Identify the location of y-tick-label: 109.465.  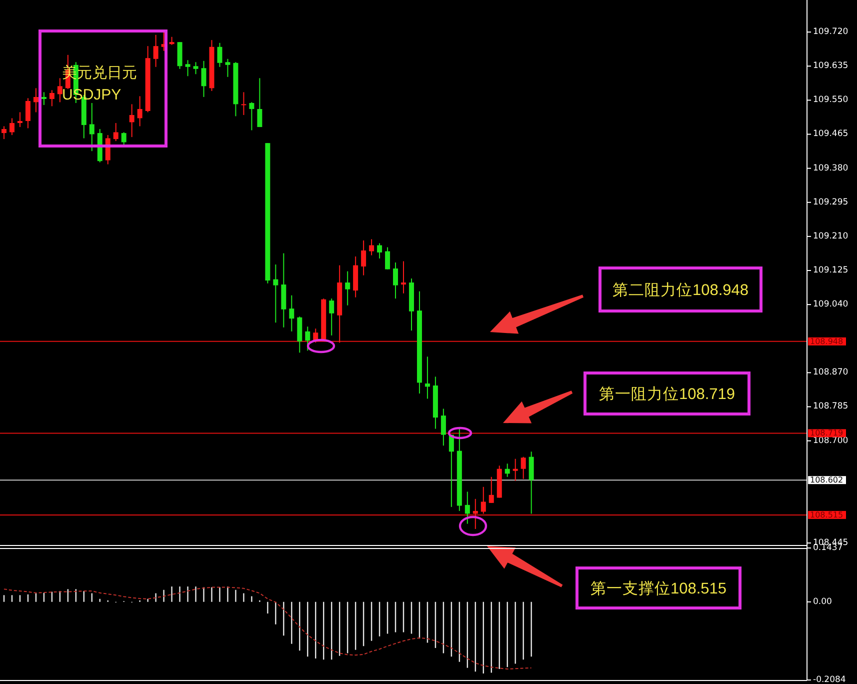
(830, 134).